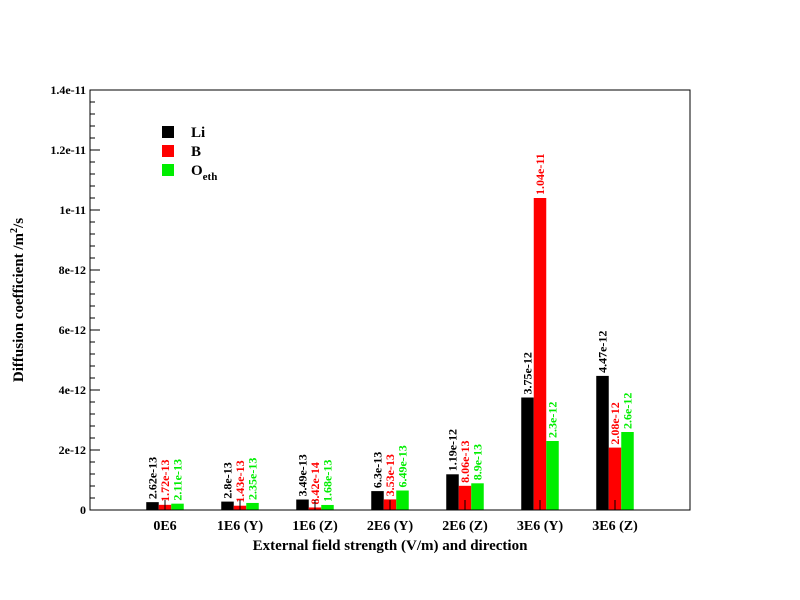  I want to click on value-label-oeth: 1.68e-13, so click(328, 481).